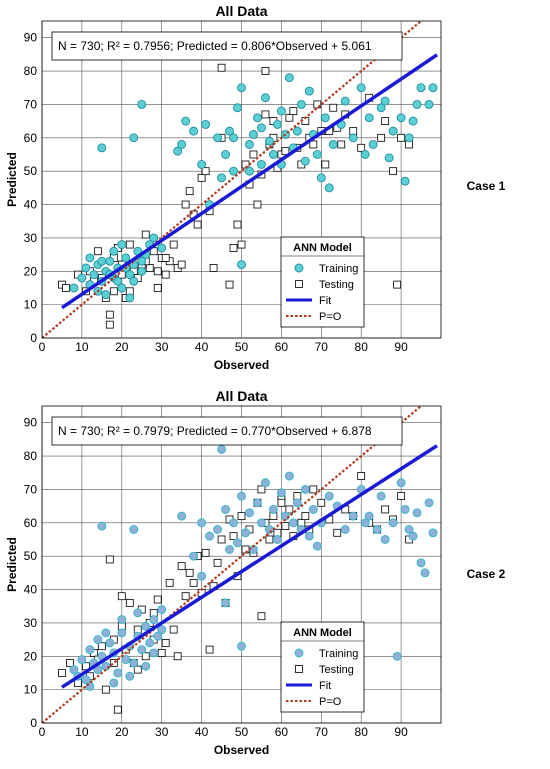 The height and width of the screenshot is (769, 550). I want to click on x-axis-label: Observed, so click(241, 750).